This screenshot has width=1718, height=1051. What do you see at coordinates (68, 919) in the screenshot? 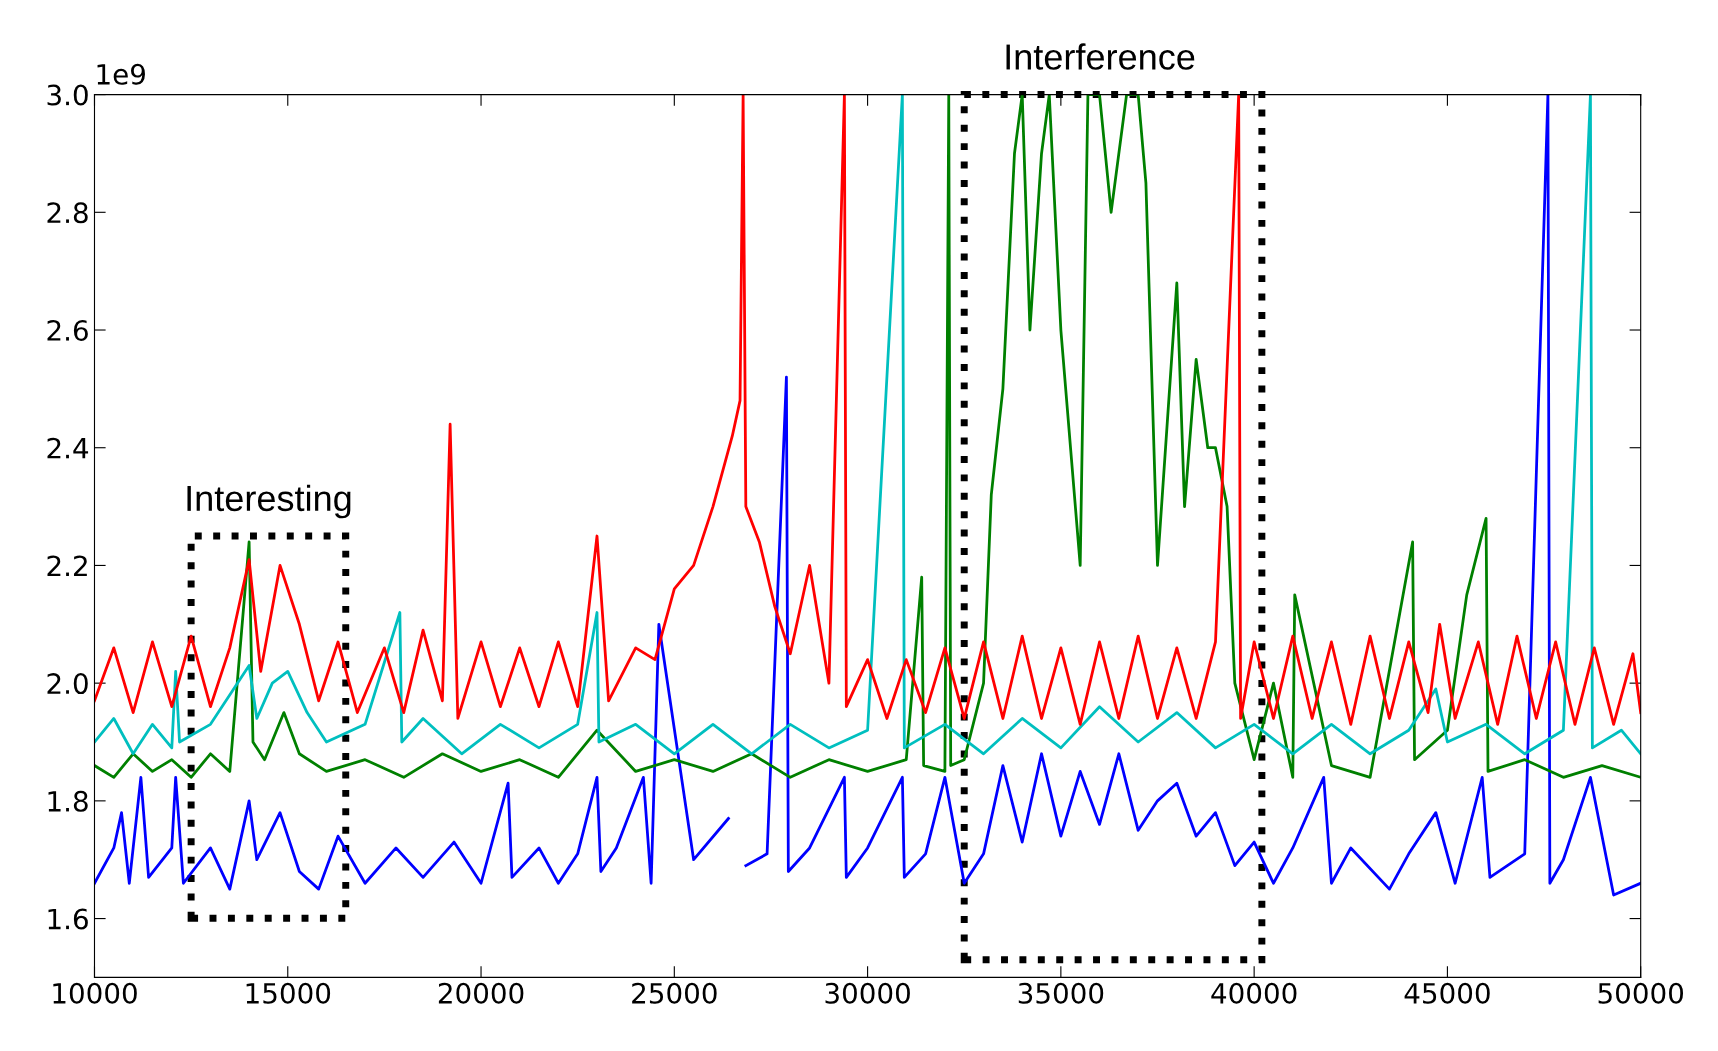
I see `y-tick-label: 1.6` at bounding box center [68, 919].